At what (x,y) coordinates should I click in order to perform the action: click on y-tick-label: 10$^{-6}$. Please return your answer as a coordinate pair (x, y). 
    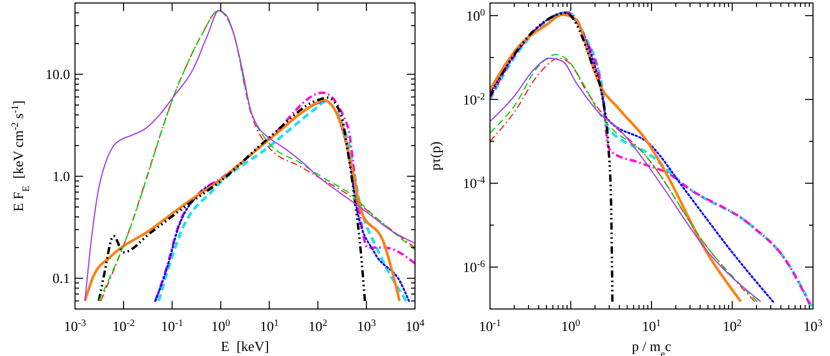
    Looking at the image, I should click on (474, 267).